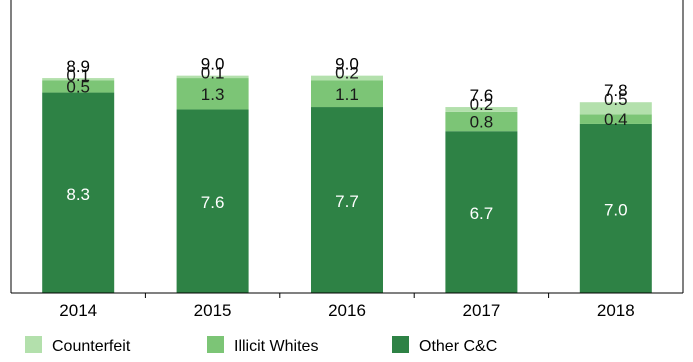 The image size is (693, 362). I want to click on bar-segment-counterfeit-2018, so click(615, 108).